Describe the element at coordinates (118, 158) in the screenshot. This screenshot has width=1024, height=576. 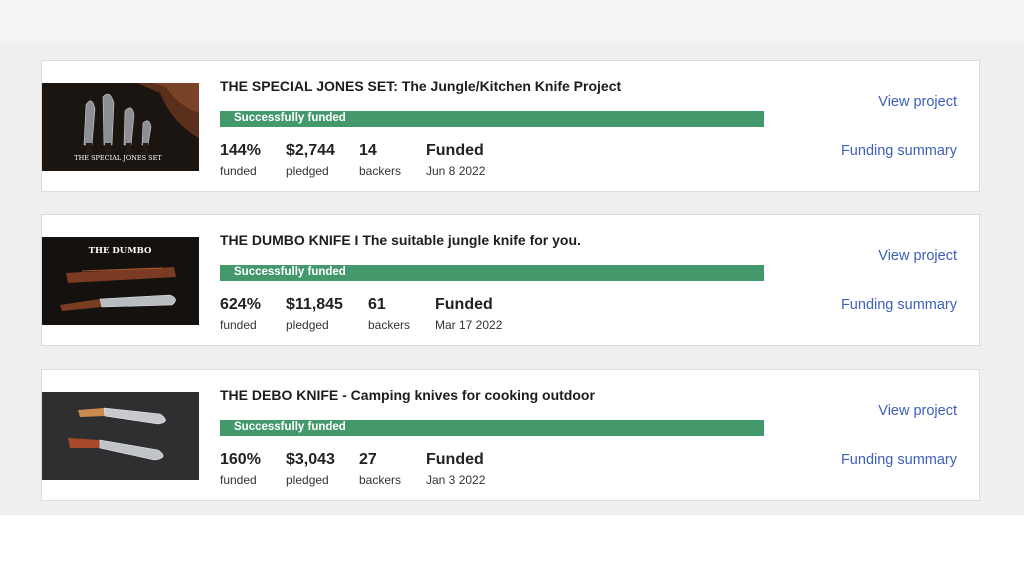
I see `thumbnail-caption: THE SPECIAL JONES SET` at that location.